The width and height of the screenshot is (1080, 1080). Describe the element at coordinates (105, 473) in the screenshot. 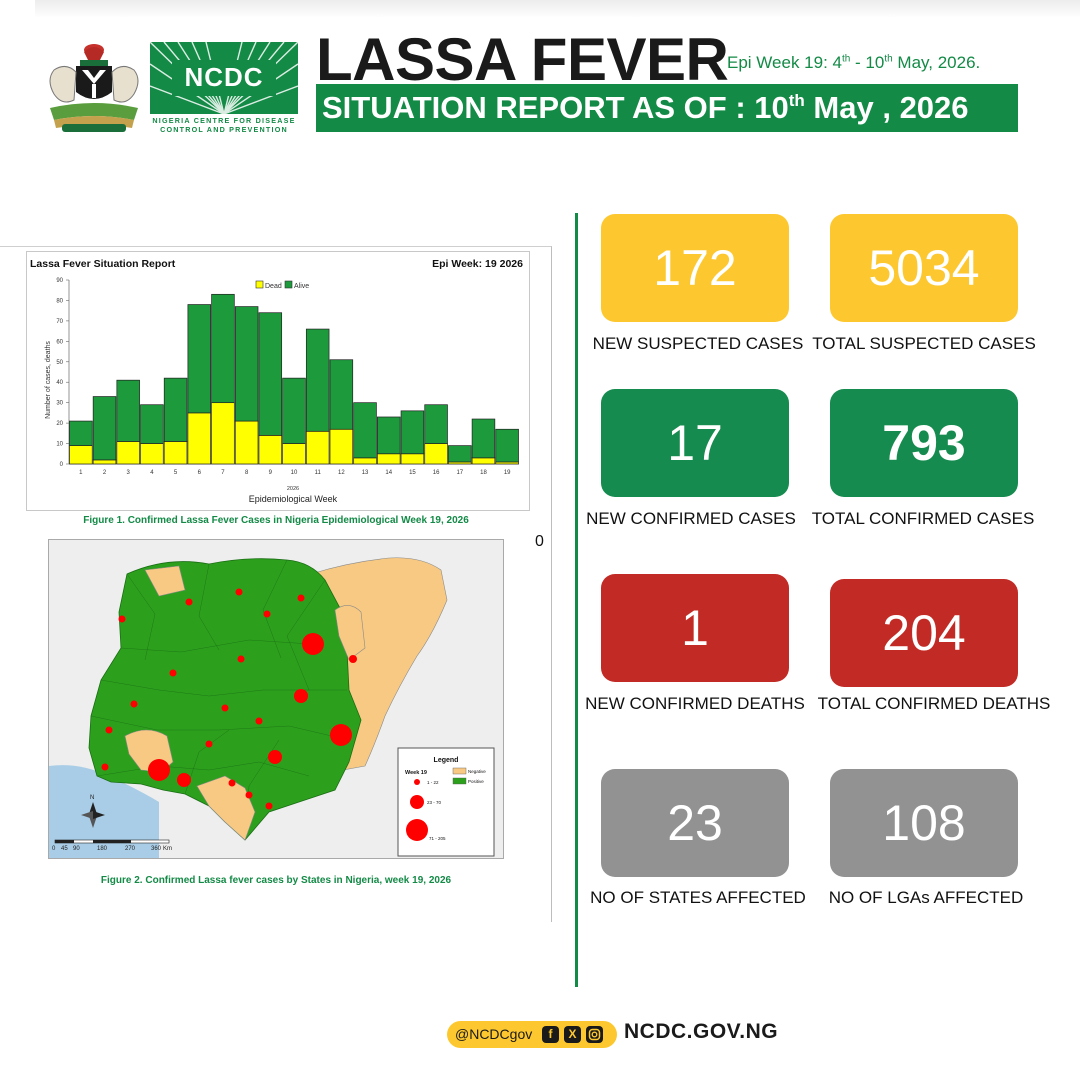

I see `x-tick-label: 2` at that location.